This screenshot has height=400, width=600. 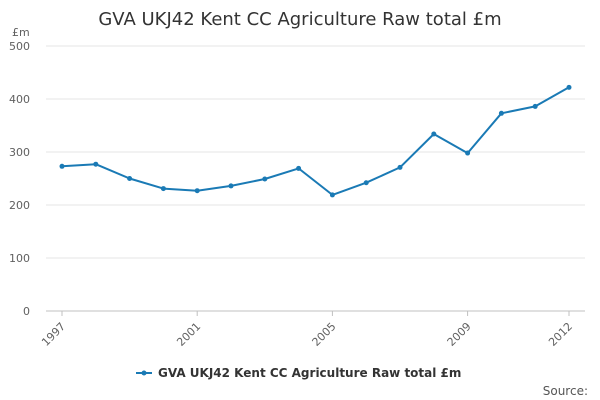 I want to click on data-point-1999, so click(x=130, y=178).